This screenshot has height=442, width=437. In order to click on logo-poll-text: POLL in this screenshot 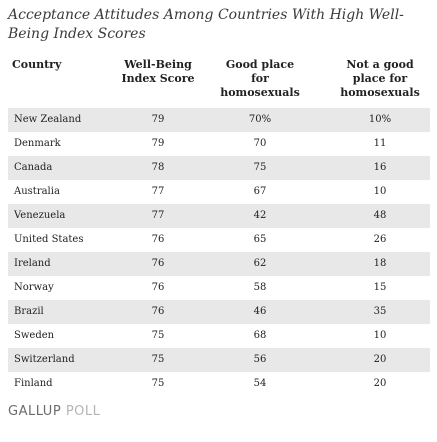, I will do `click(83, 411)`.